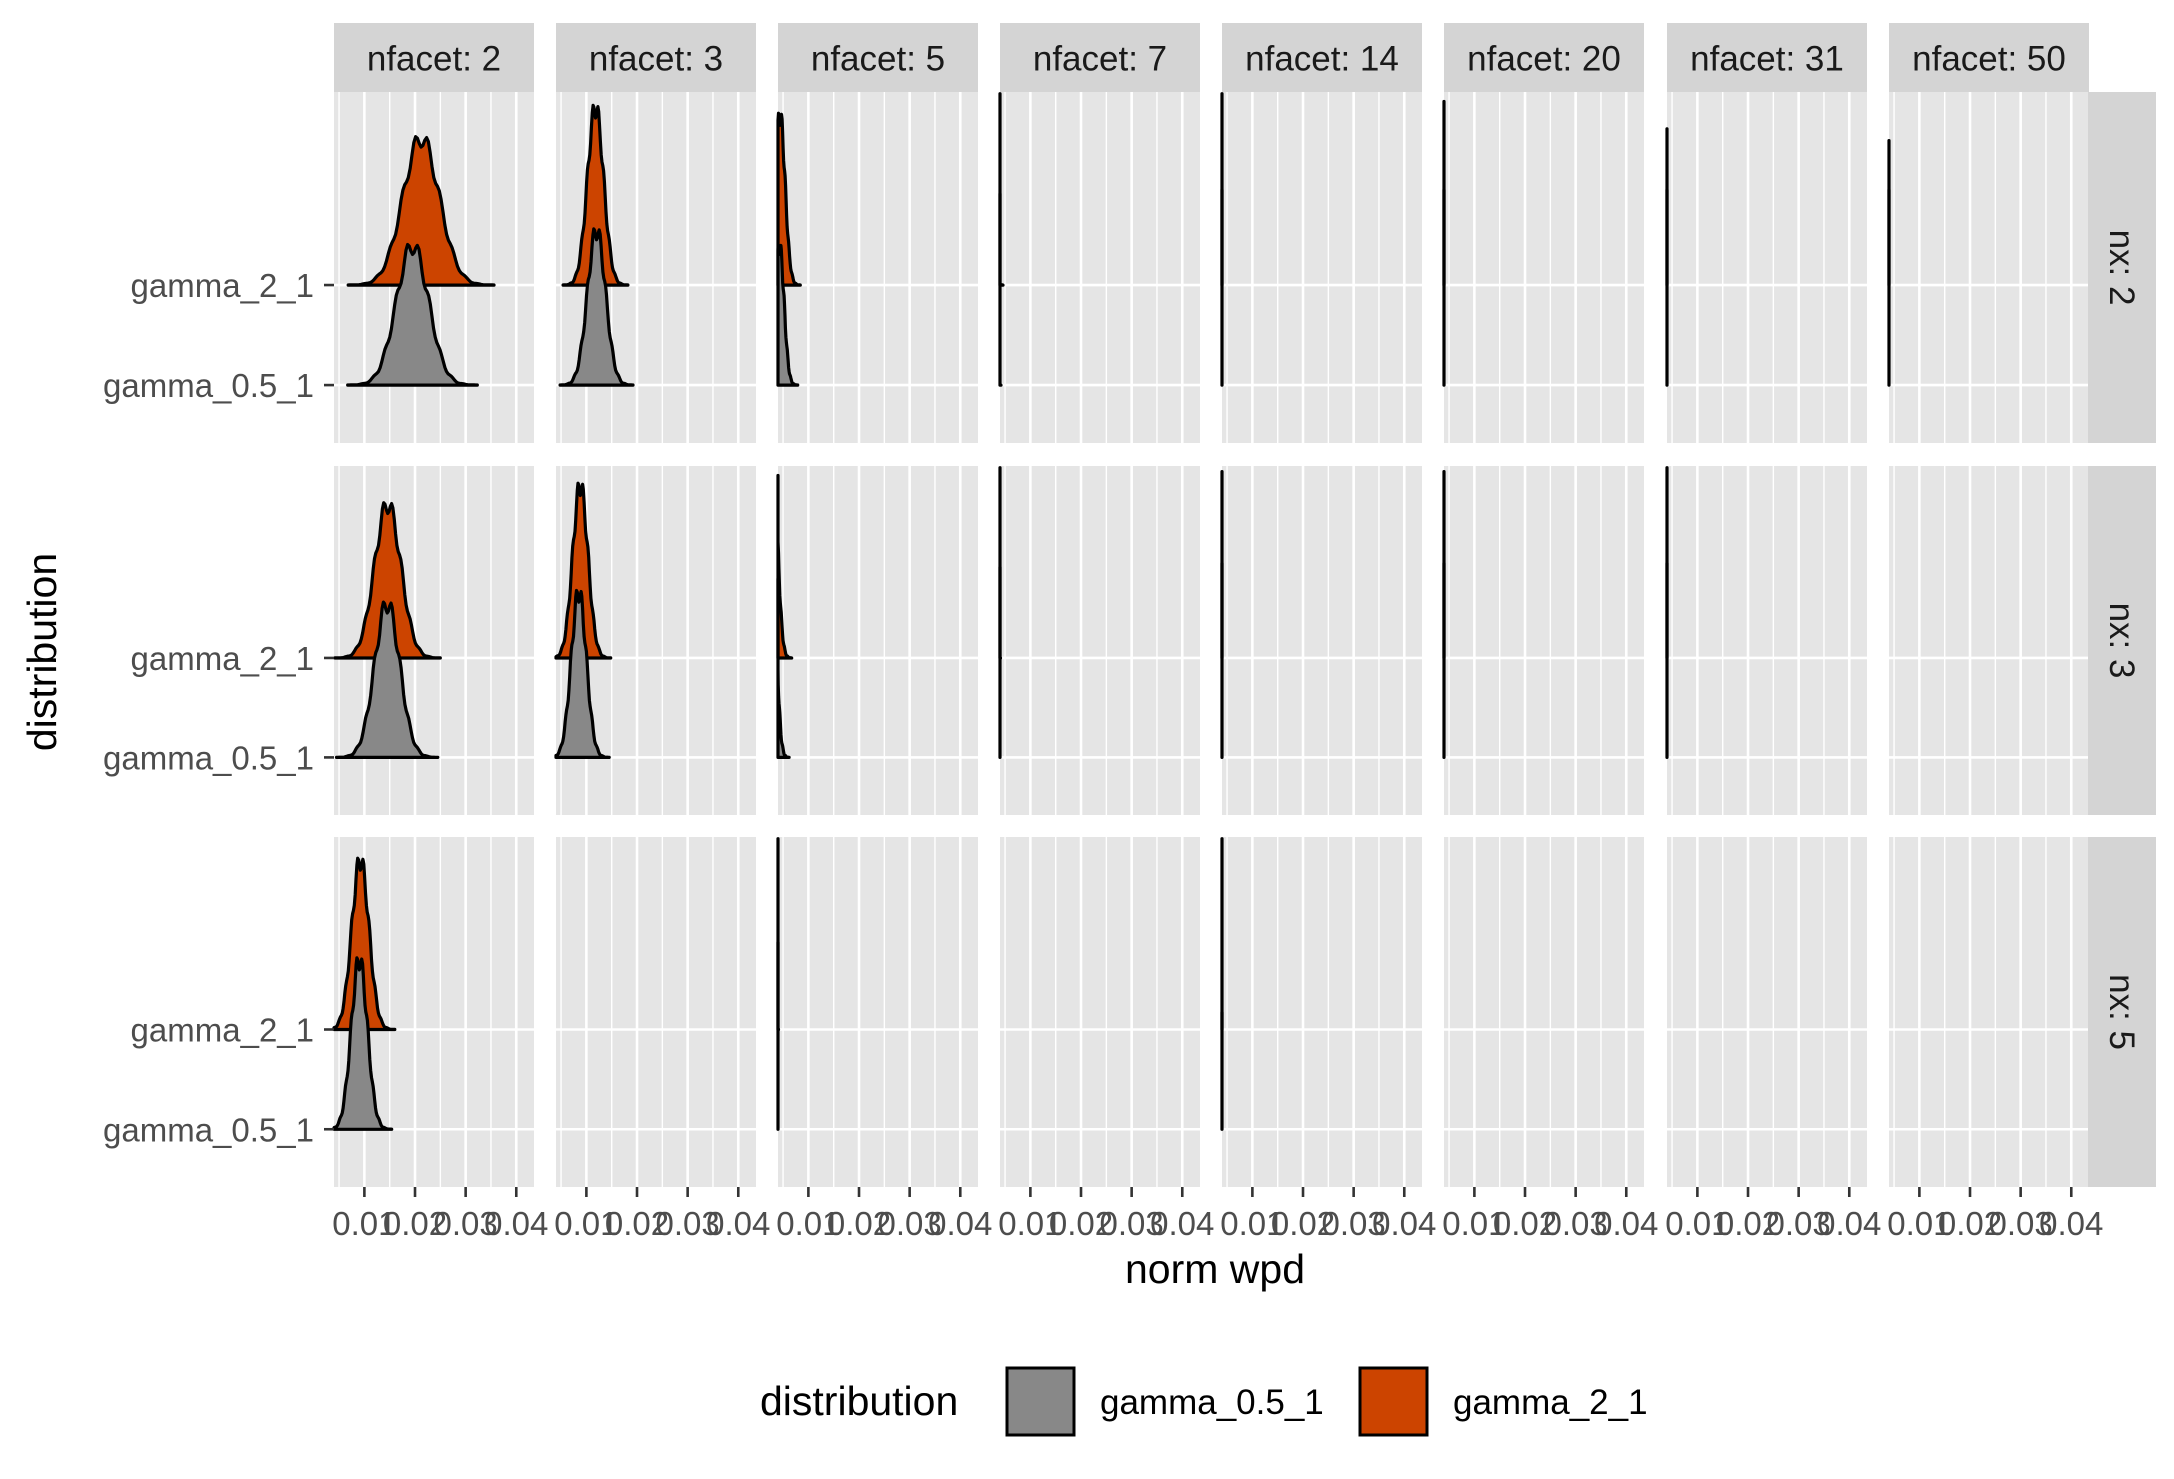 The height and width of the screenshot is (1479, 2174). What do you see at coordinates (1099, 640) in the screenshot?
I see `panel-nx3-nfacet7` at bounding box center [1099, 640].